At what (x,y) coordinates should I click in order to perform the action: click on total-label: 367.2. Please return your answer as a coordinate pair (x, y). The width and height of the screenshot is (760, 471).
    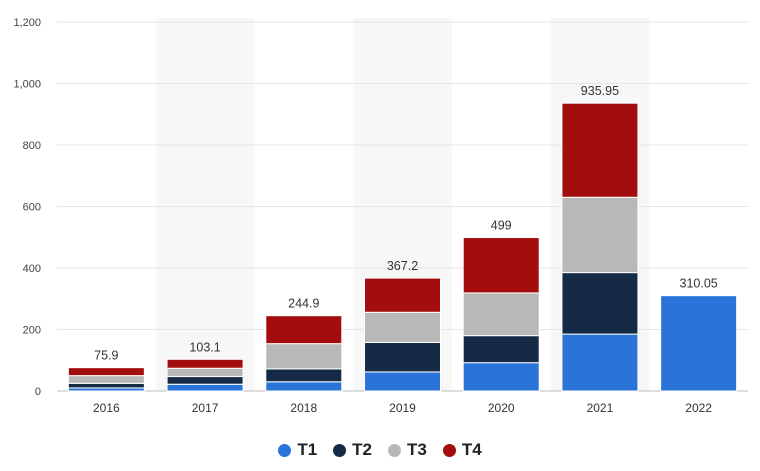
    Looking at the image, I should click on (402, 266).